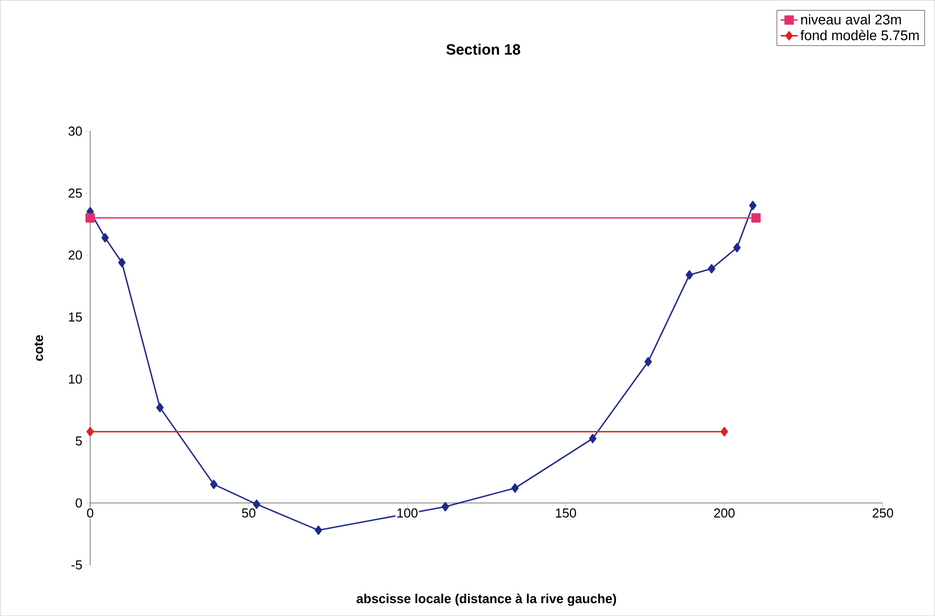 The width and height of the screenshot is (935, 616). Describe the element at coordinates (75, 255) in the screenshot. I see `y-tick-label: 20` at that location.